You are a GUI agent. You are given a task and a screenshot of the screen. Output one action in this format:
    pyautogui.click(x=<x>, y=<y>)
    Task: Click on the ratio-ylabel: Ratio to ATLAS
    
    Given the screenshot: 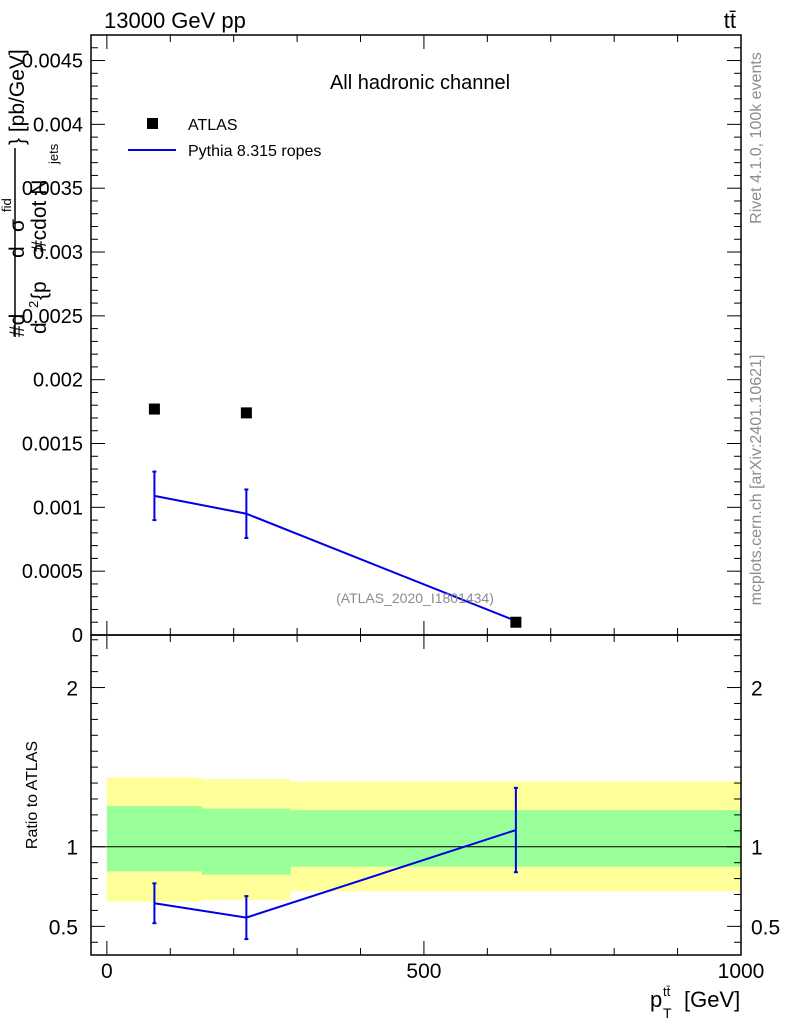 What is the action you would take?
    pyautogui.click(x=32, y=795)
    